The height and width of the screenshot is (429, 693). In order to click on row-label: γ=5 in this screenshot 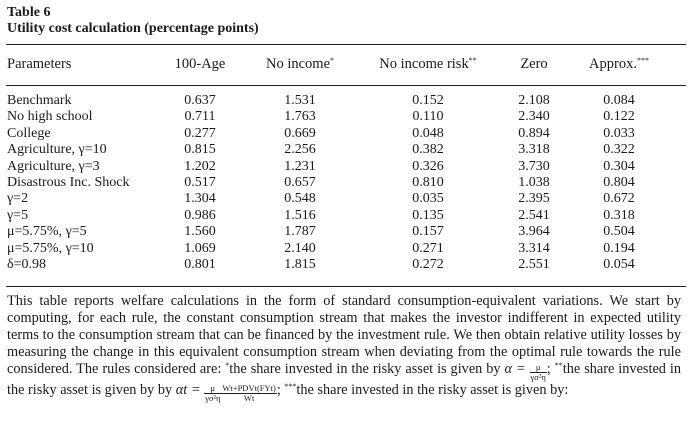, I will do `click(18, 215)`.